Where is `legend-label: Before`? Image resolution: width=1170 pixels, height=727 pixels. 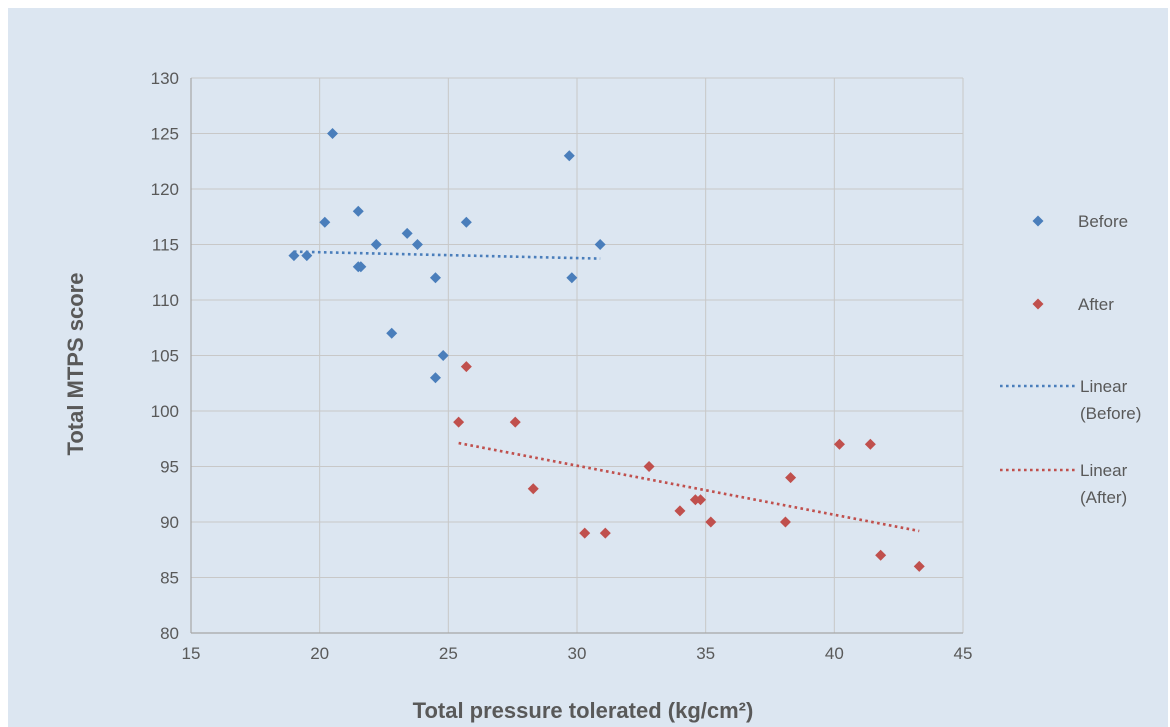 legend-label: Before is located at coordinates (1103, 221).